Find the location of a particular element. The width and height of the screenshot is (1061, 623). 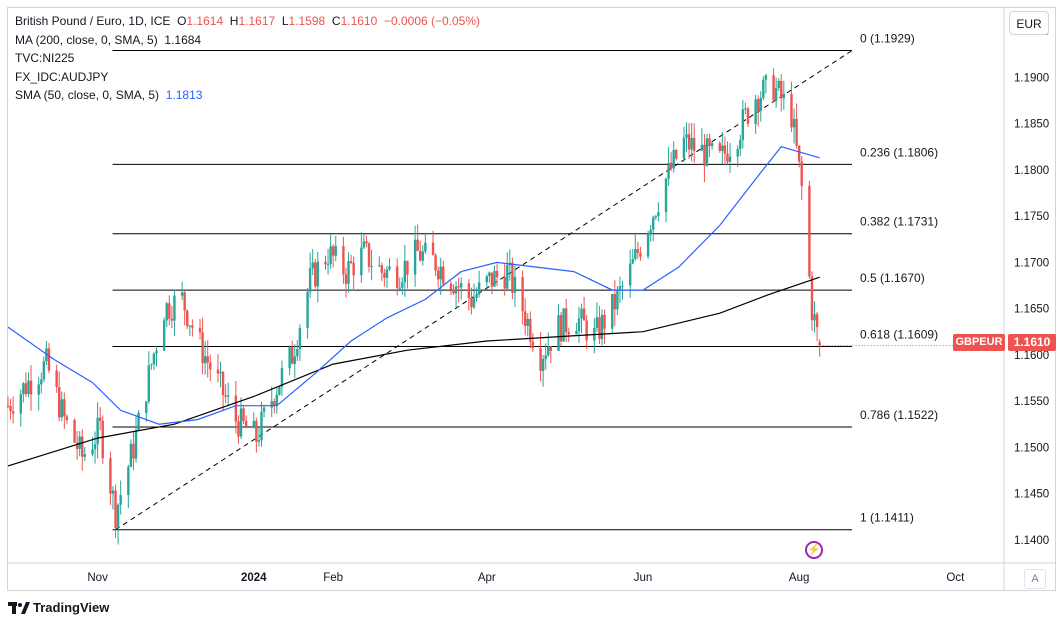

change-value: −0.0006 (−0.05%) is located at coordinates (432, 21).